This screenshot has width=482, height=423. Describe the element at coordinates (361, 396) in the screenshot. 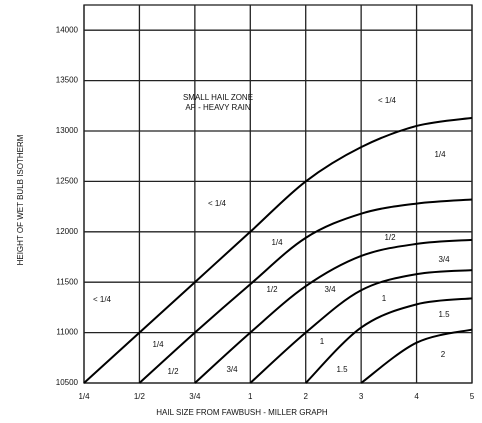

I see `x-tick-label: 3` at that location.